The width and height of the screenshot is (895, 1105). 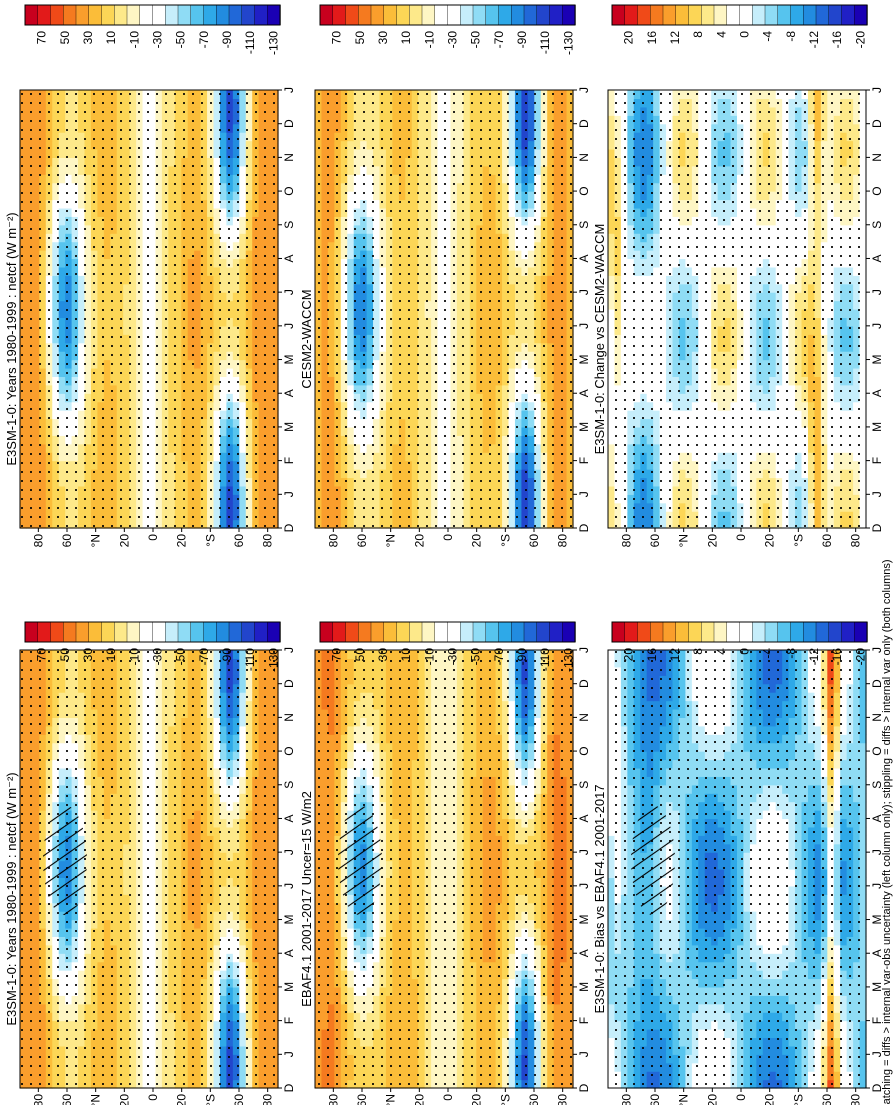 I want to click on x-tick-label: F, so click(x=289, y=460).